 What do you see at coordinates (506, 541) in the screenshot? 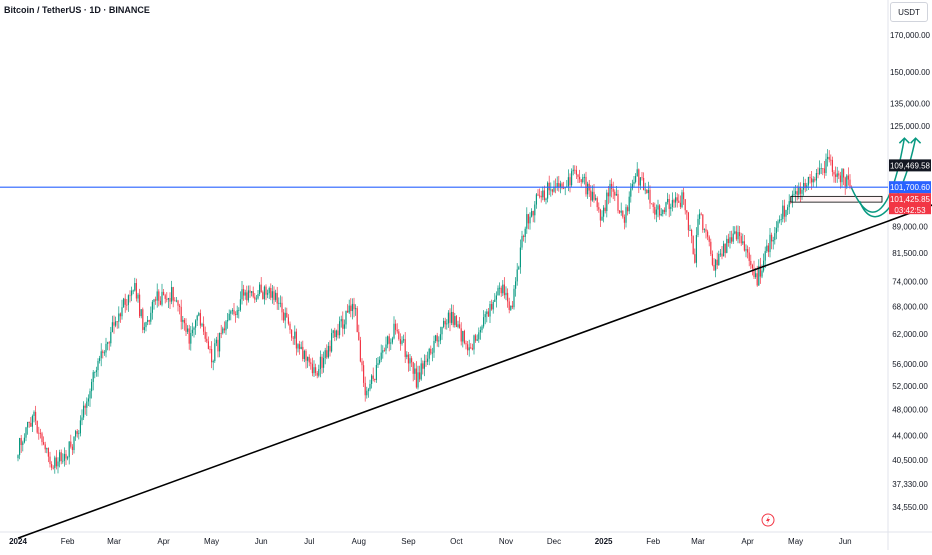
I see `time-tick-label: Nov` at bounding box center [506, 541].